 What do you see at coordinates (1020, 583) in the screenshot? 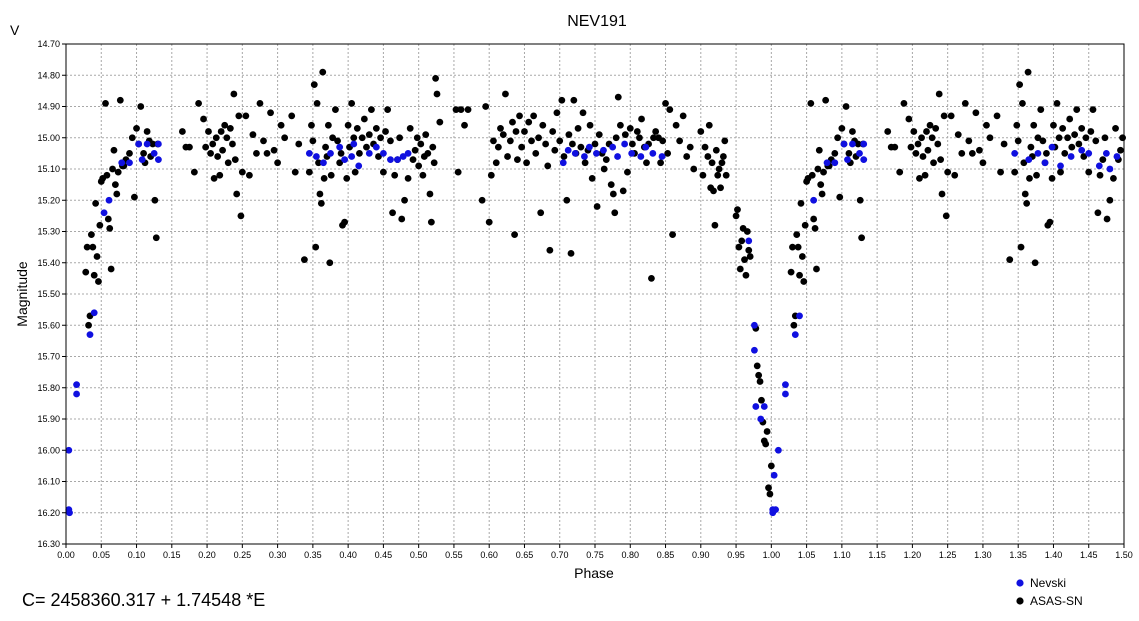
I see `legend-marker-nevski` at bounding box center [1020, 583].